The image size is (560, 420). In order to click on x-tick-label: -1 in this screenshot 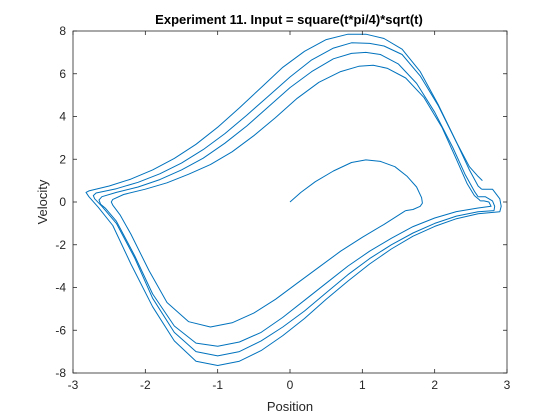, I will do `click(217, 385)`.